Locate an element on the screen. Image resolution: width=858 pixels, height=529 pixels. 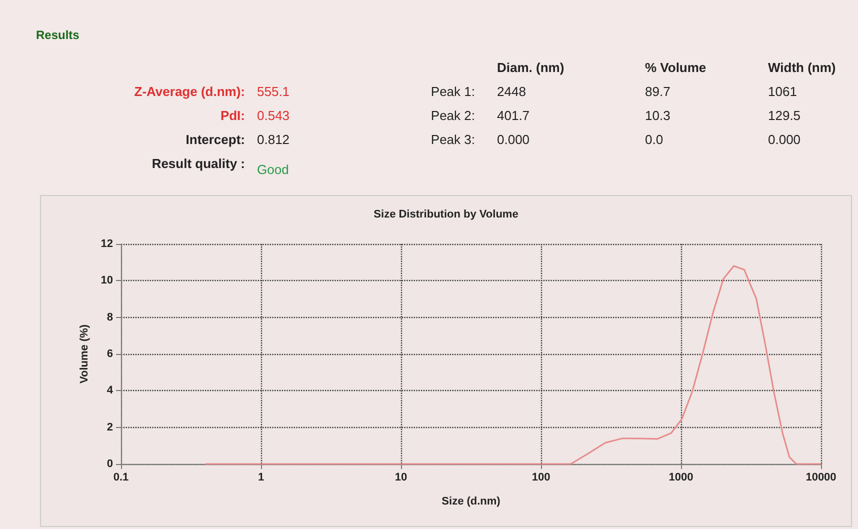
text: 1061 is located at coordinates (782, 91).